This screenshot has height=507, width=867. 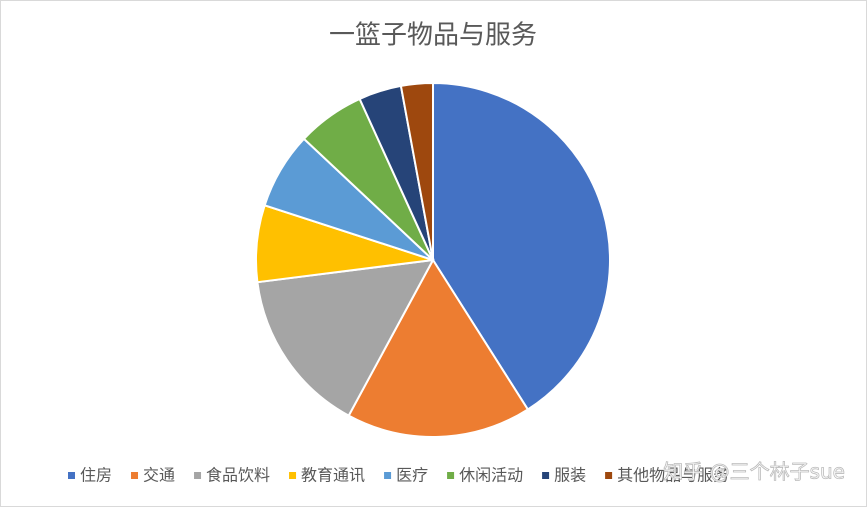 I want to click on legend-label: 住房, so click(x=96, y=475).